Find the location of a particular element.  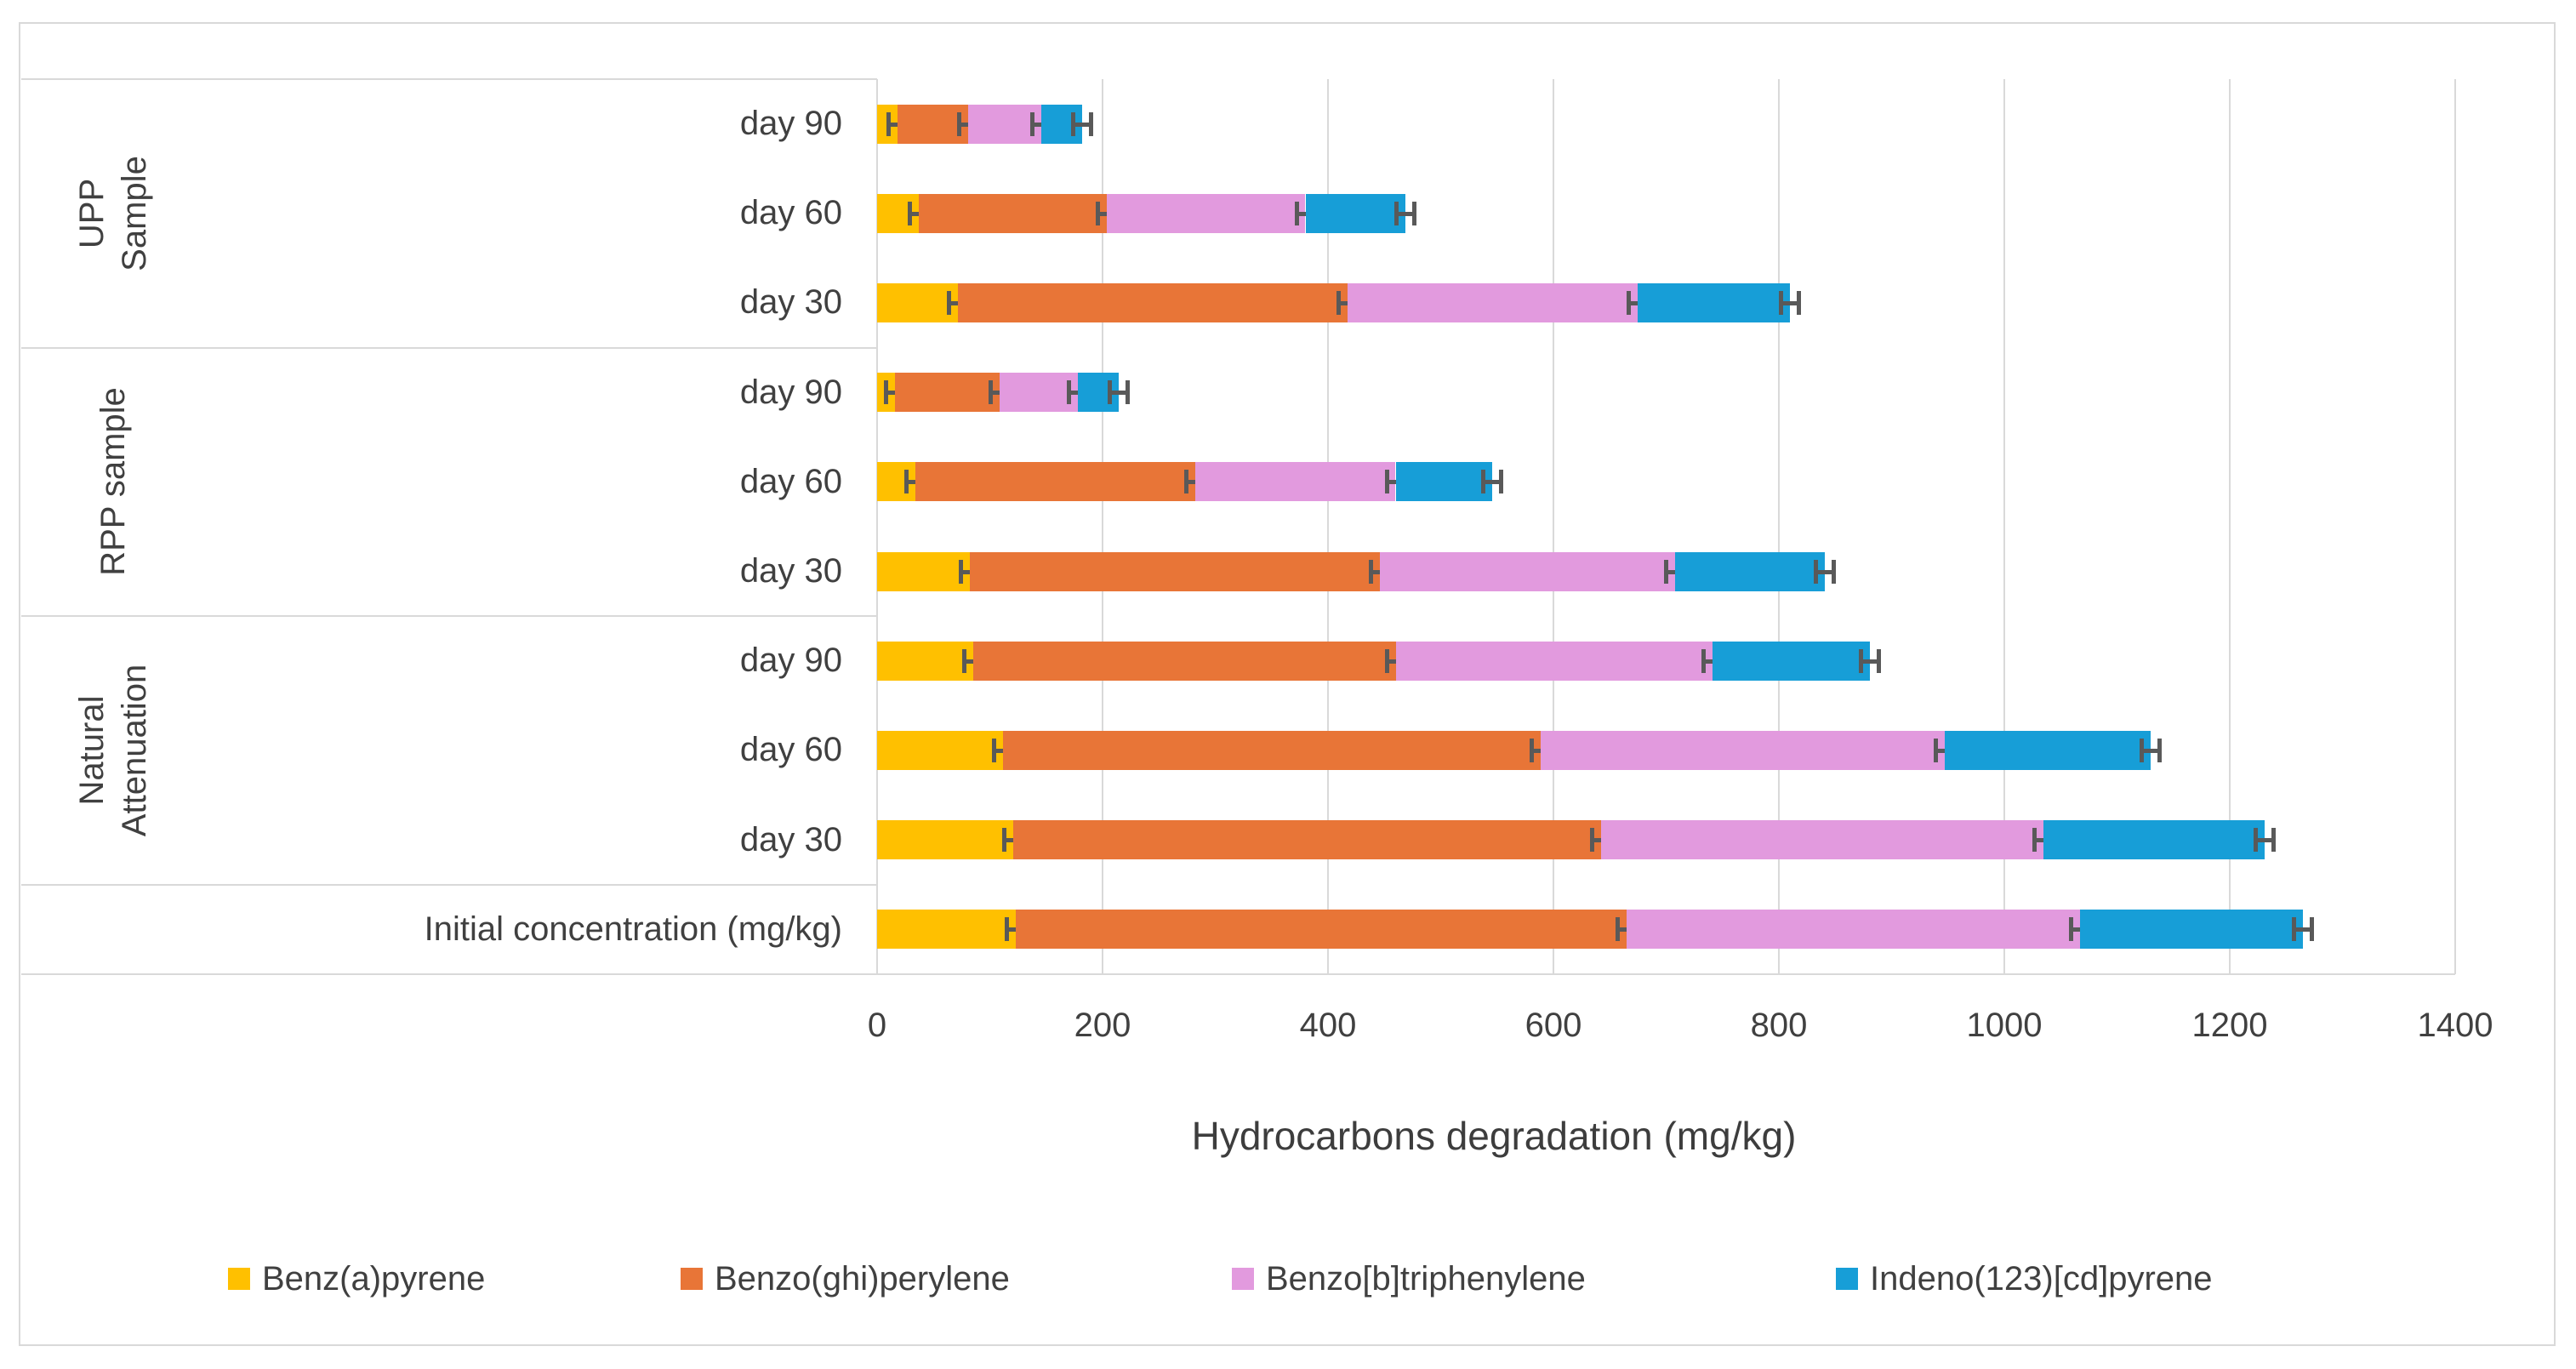

group-label-text: Natural Attenuation is located at coordinates (114, 751).